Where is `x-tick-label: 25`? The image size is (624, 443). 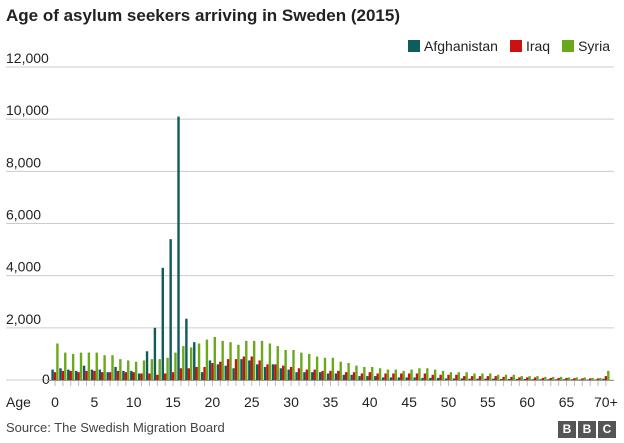
x-tick-label: 25 is located at coordinates (252, 402).